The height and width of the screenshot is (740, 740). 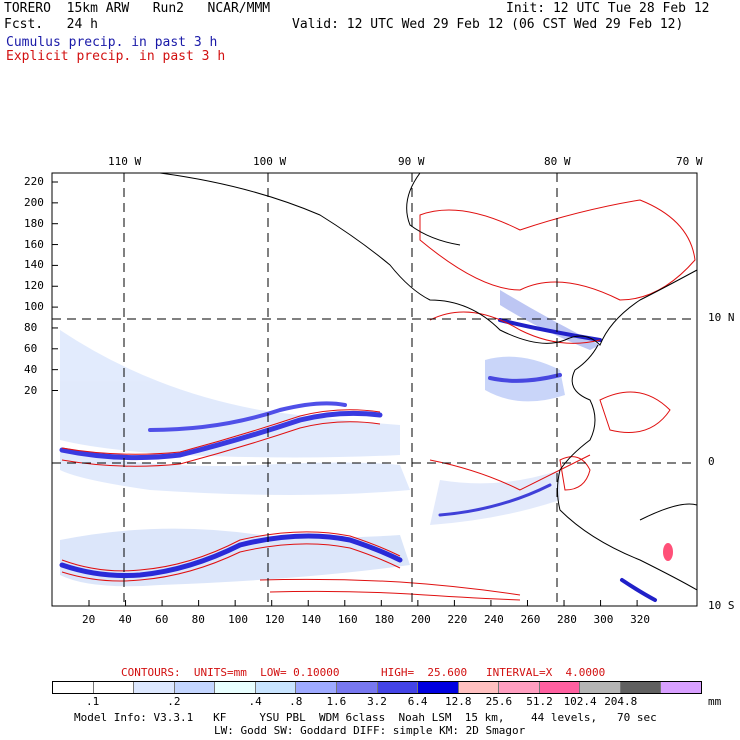 I want to click on bottom-axis-label: 40, so click(x=125, y=619).